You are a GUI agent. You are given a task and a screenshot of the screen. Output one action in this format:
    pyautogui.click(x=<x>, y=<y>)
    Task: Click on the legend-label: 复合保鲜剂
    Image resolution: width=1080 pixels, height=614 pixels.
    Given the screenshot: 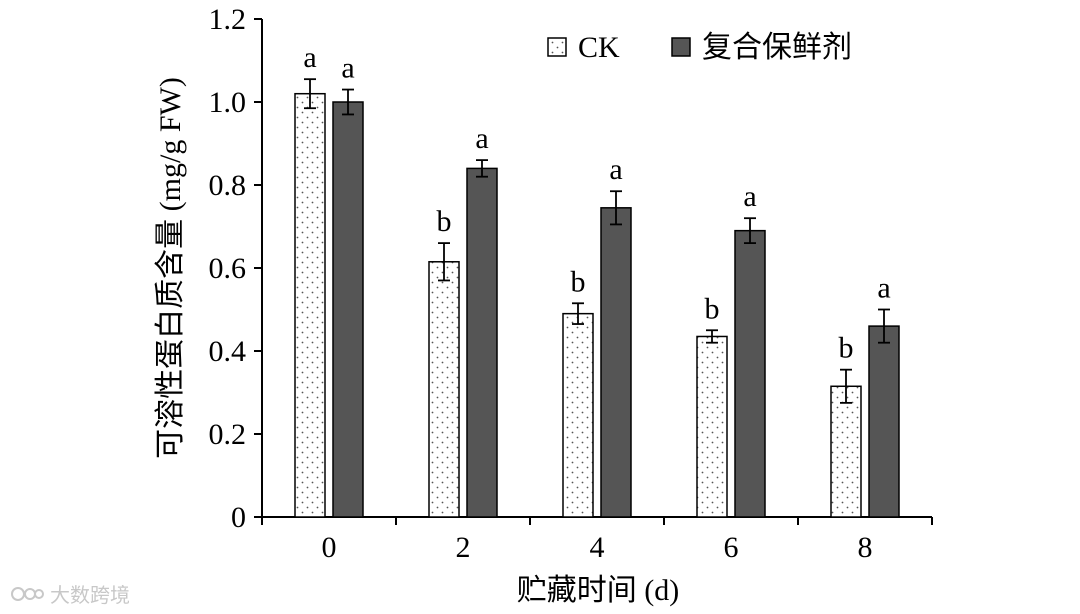 What is the action you would take?
    pyautogui.click(x=777, y=47)
    